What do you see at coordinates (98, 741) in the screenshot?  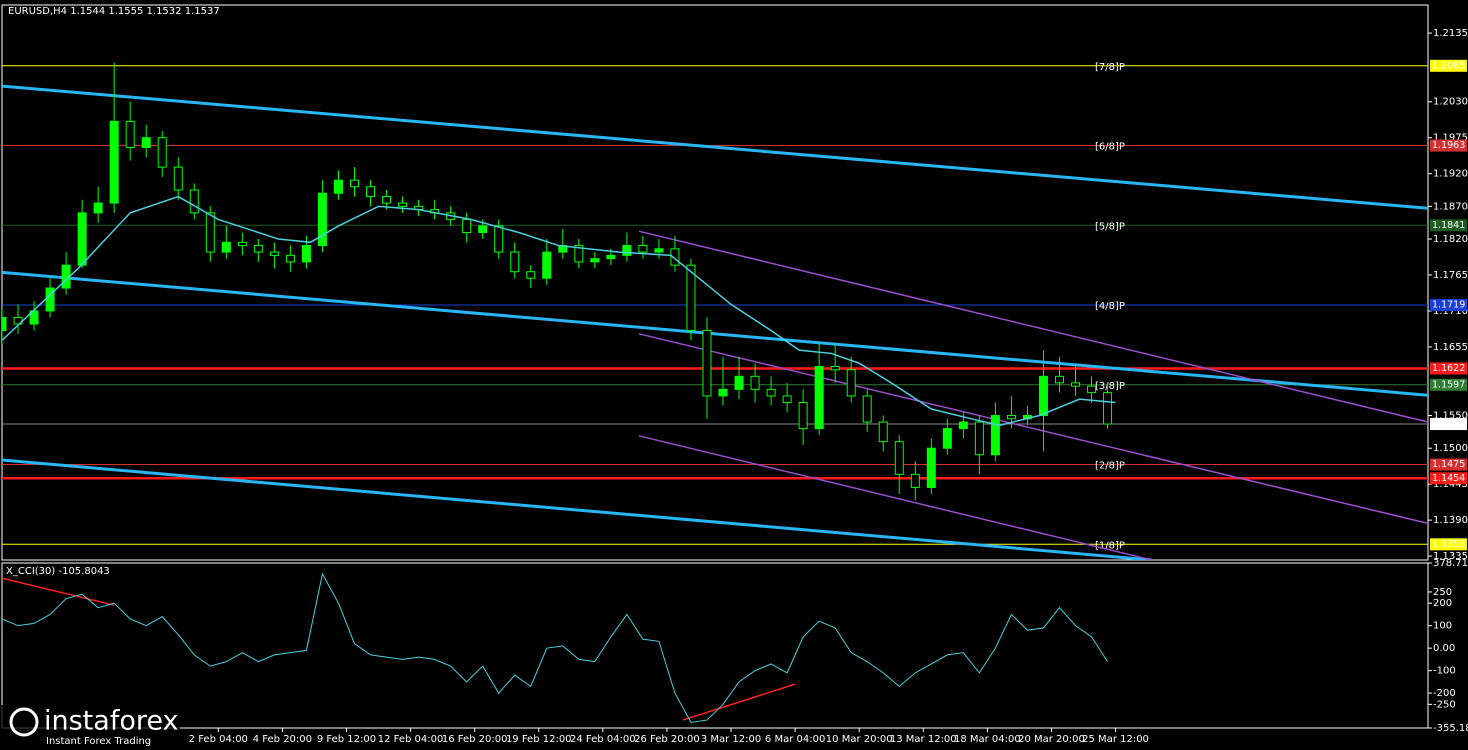 I see `watermark-tagline: Instant Forex Trading` at bounding box center [98, 741].